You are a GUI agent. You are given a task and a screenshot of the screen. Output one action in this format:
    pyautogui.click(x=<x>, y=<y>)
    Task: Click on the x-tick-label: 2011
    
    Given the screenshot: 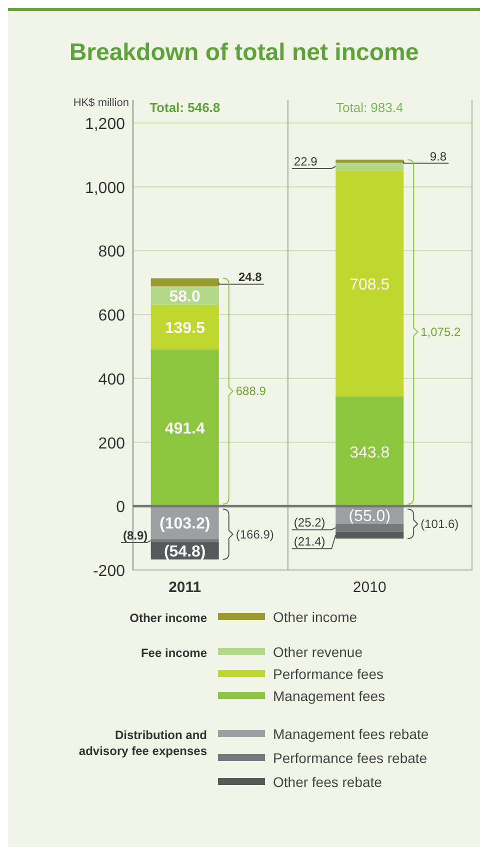 What is the action you would take?
    pyautogui.click(x=185, y=587)
    